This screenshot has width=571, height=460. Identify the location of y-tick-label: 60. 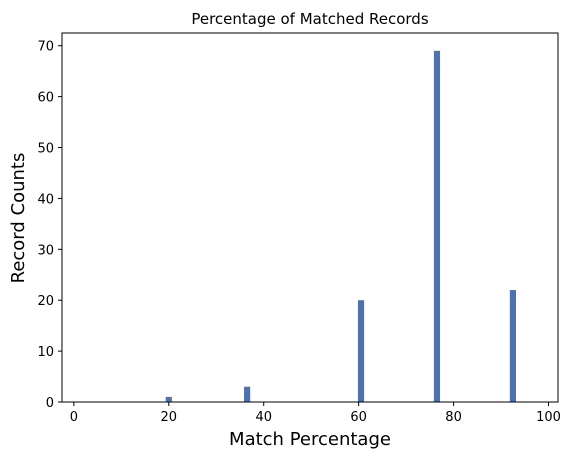
(45, 98).